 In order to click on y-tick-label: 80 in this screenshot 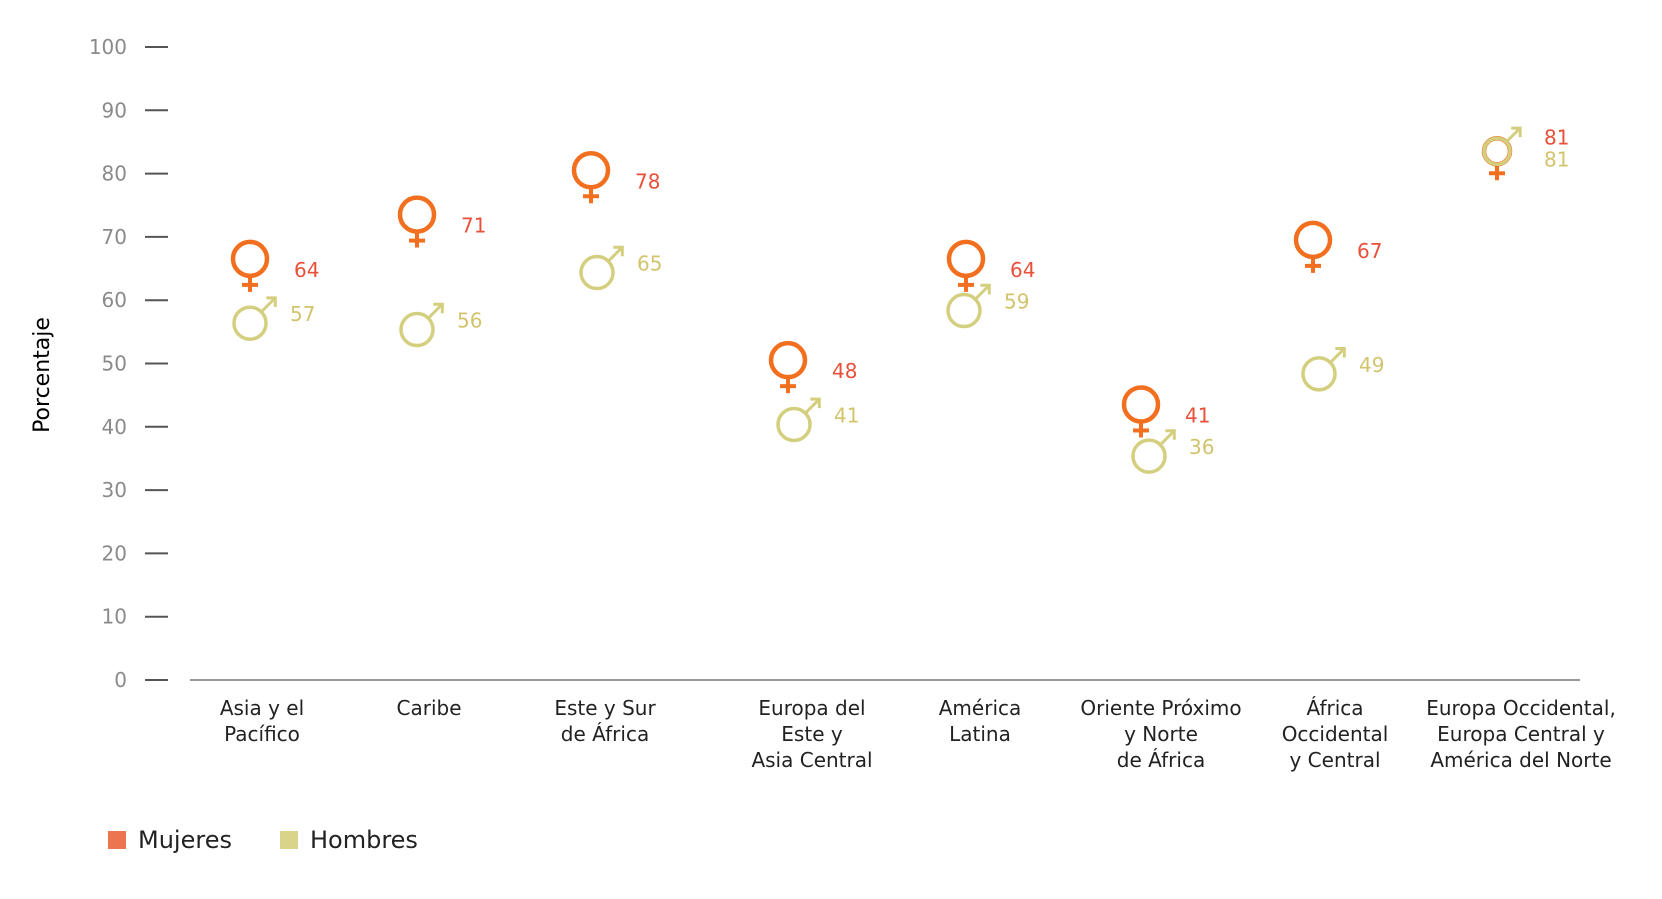, I will do `click(114, 174)`.